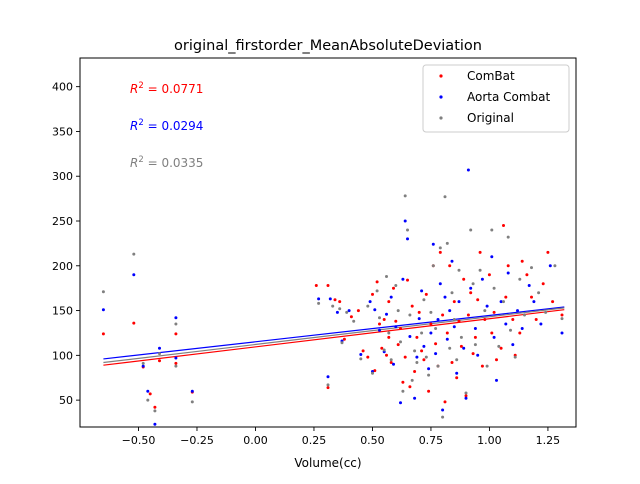 Image resolution: width=640 pixels, height=484 pixels. What do you see at coordinates (327, 463) in the screenshot?
I see `x-axis-label: Volume(cc)` at bounding box center [327, 463].